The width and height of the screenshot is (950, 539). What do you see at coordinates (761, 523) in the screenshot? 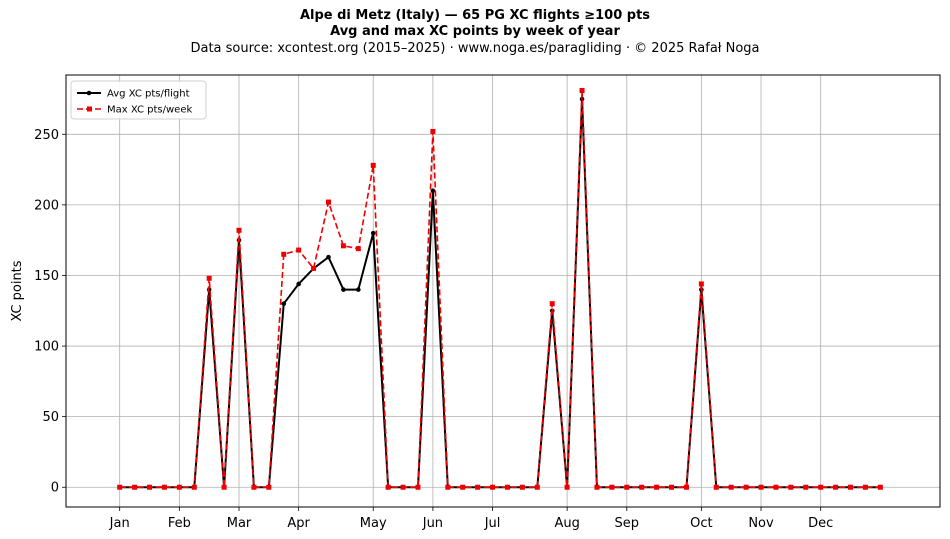
I see `x-tick-label: Nov` at bounding box center [761, 523].